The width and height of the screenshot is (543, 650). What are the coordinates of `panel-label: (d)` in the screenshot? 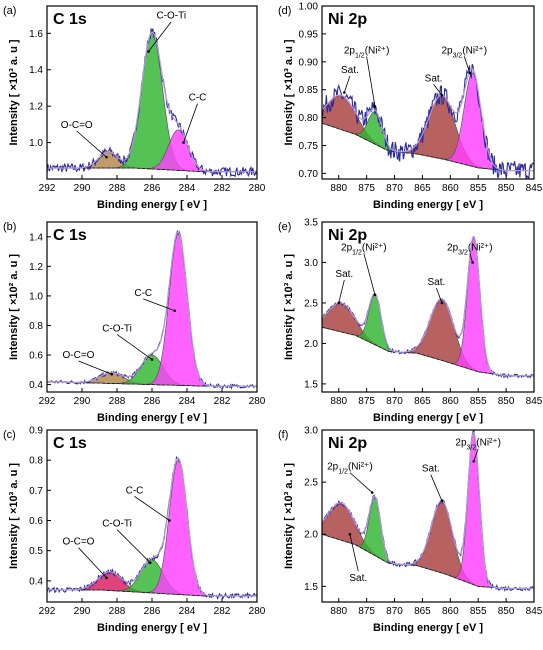 It's located at (284, 11).